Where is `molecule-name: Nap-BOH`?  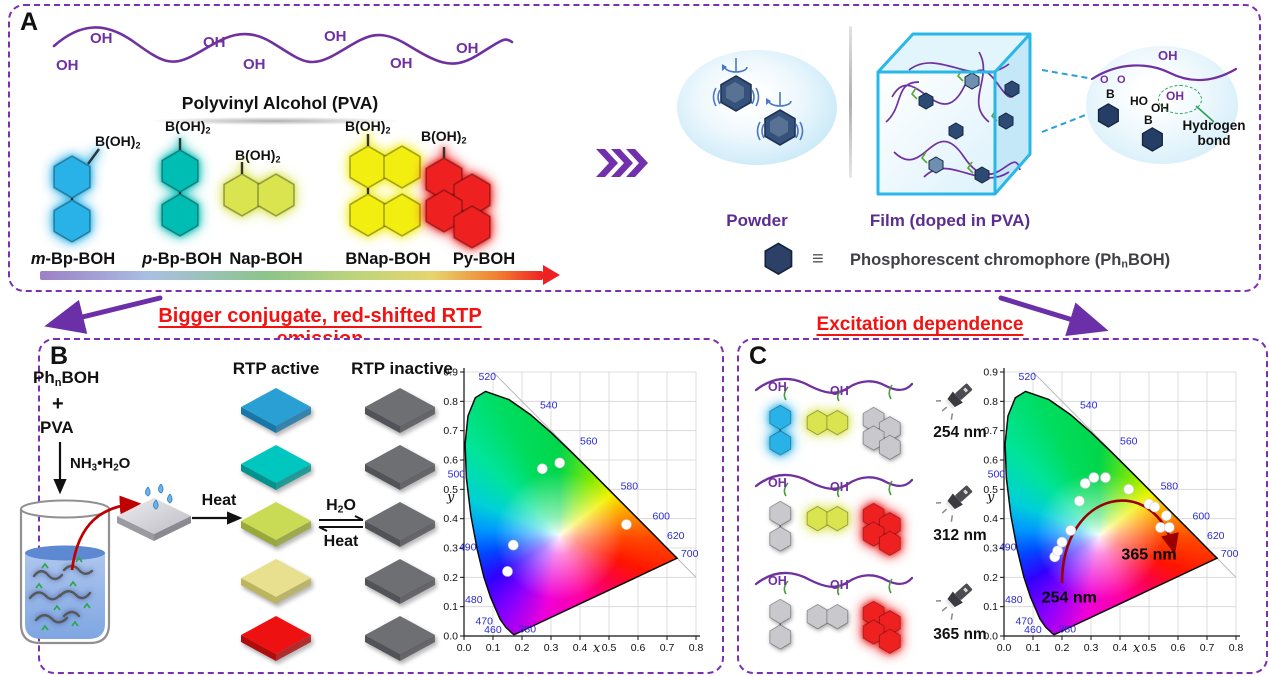 molecule-name: Nap-BOH is located at coordinates (266, 259).